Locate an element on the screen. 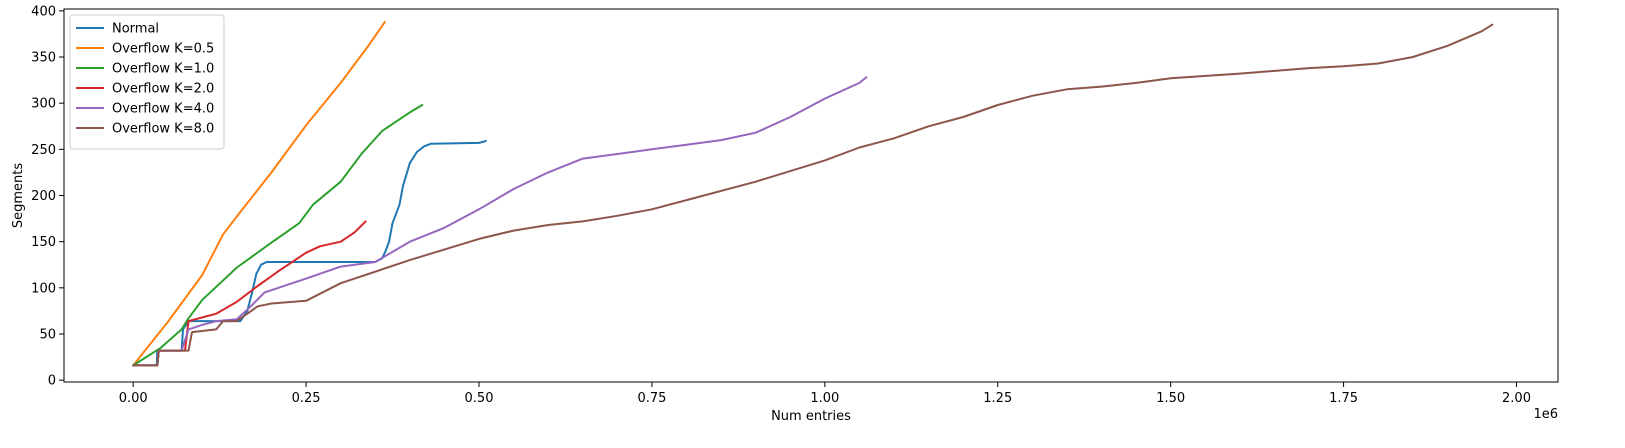  x-tick-label: 0.25 is located at coordinates (306, 398).